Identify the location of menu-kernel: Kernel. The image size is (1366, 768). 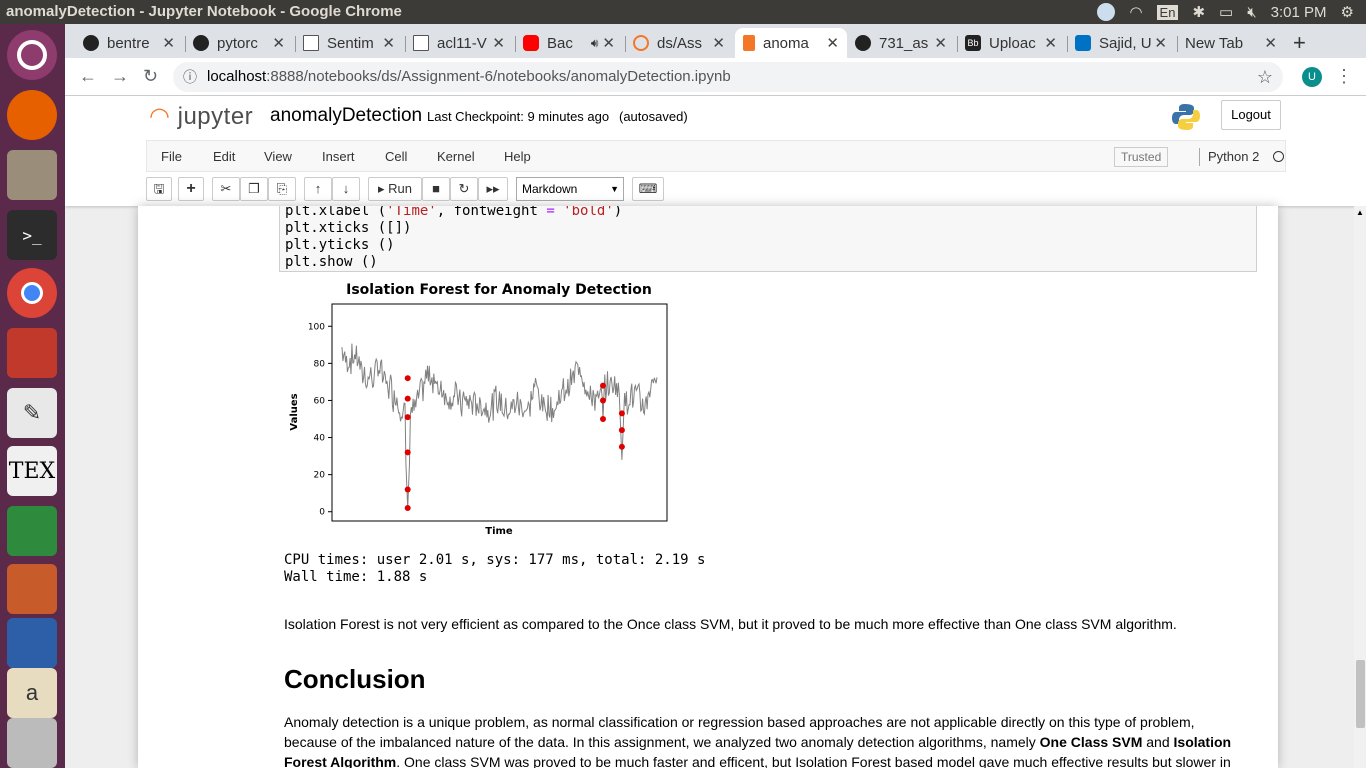
(456, 156).